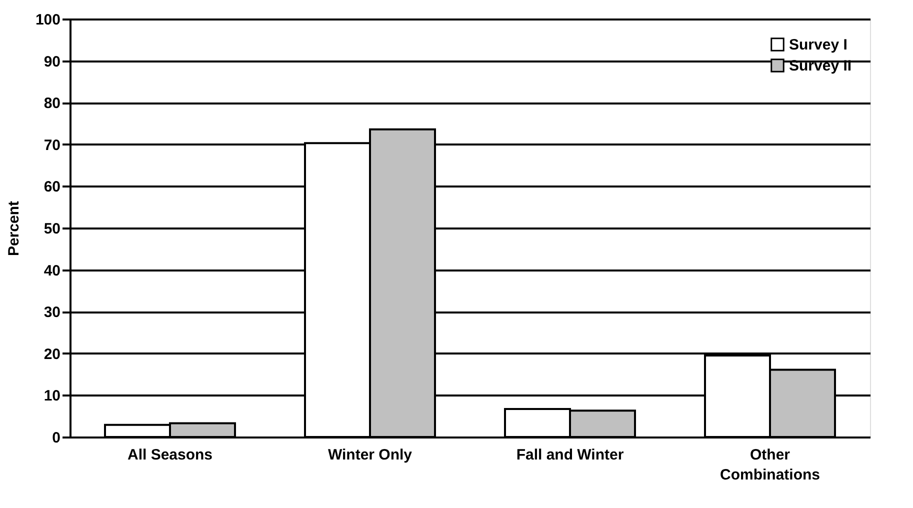  What do you see at coordinates (52, 354) in the screenshot?
I see `y-tick-label: 20` at bounding box center [52, 354].